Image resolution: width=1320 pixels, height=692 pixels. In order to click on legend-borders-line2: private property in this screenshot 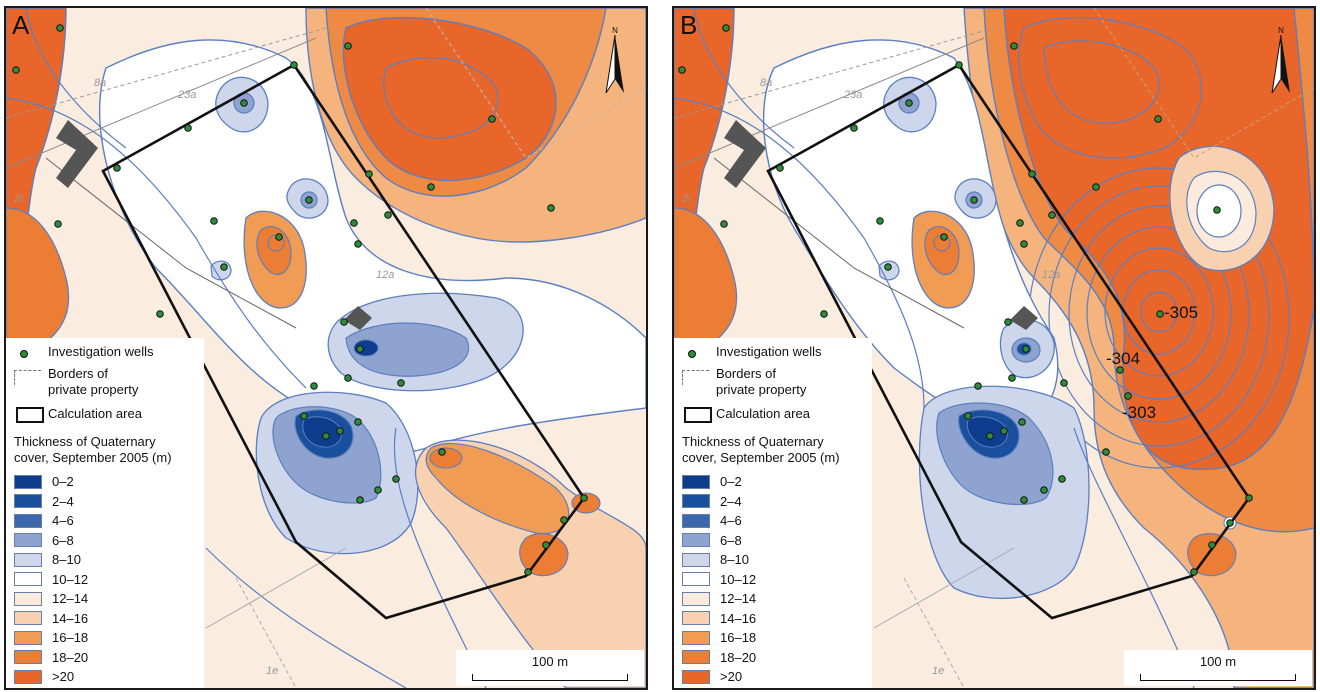, I will do `click(93, 389)`.